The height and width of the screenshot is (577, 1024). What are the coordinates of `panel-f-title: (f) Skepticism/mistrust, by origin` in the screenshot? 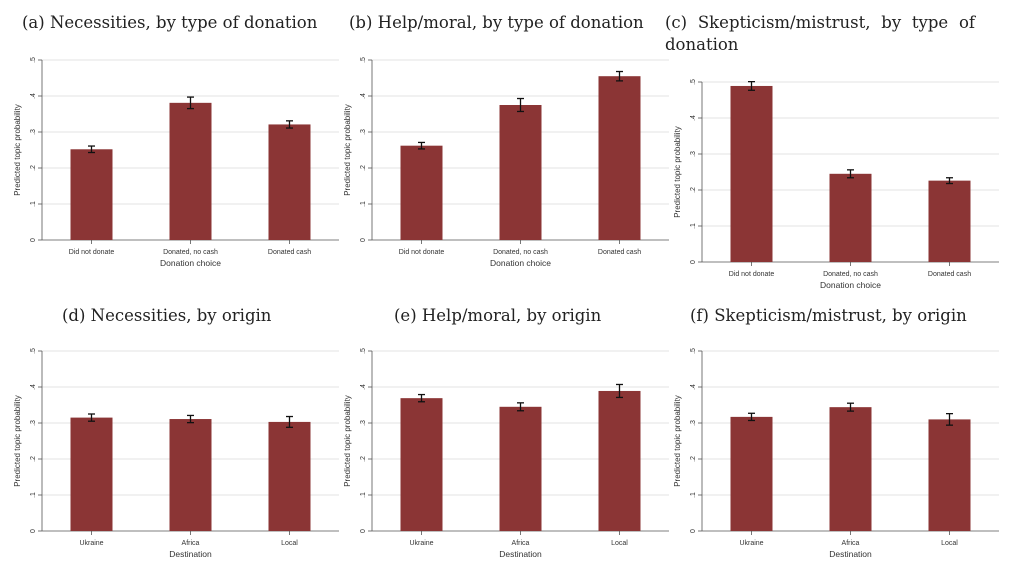 It's located at (828, 315).